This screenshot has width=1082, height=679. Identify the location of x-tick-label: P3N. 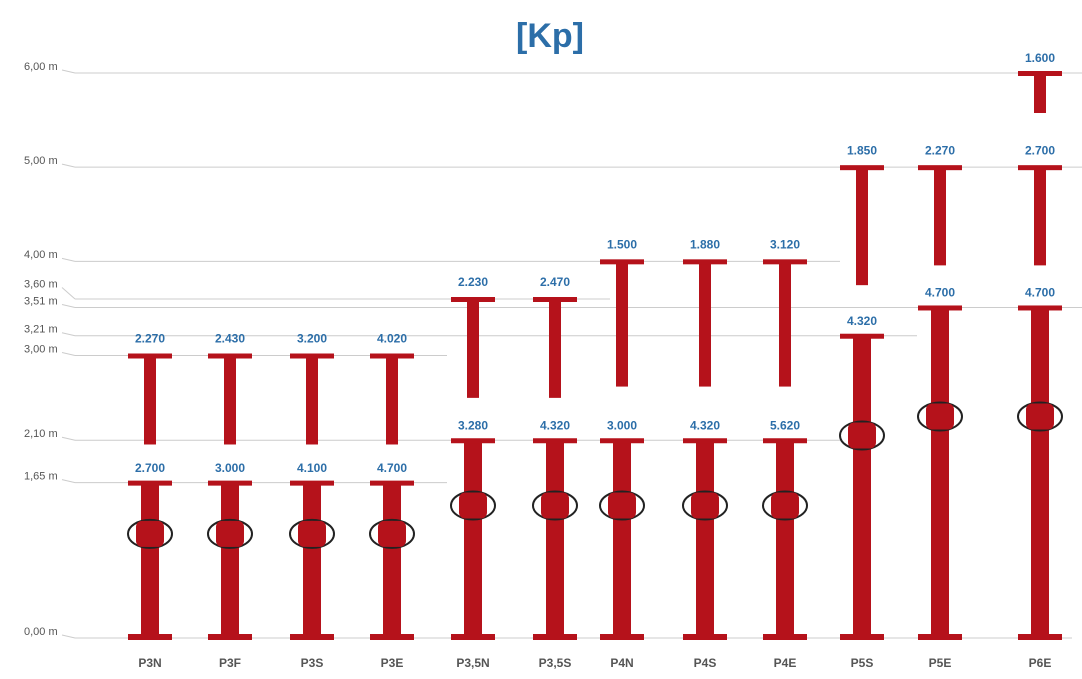
(149, 663).